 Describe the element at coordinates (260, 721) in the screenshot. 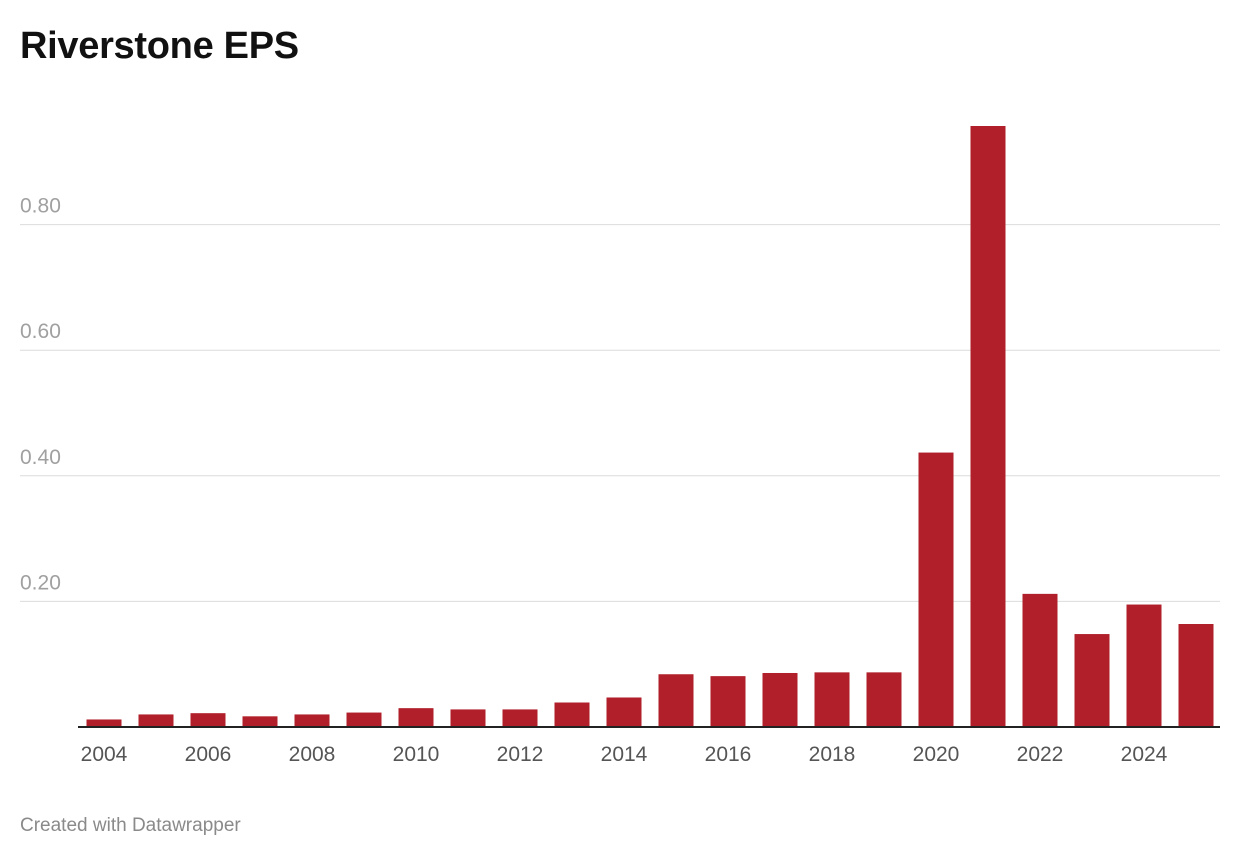

I see `bar-2007` at that location.